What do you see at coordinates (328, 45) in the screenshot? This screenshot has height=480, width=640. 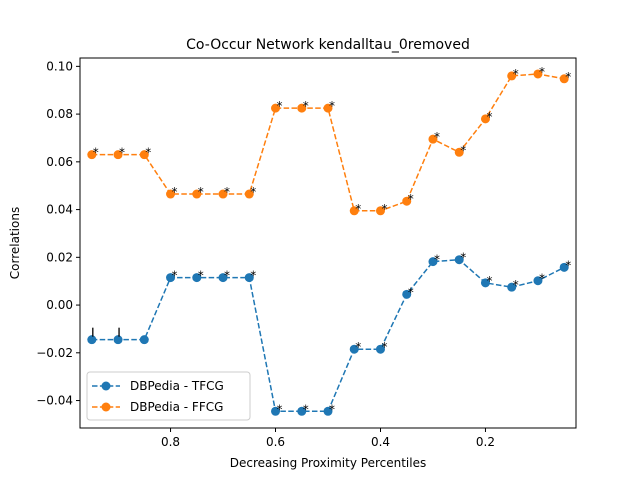 I see `chart-title: Co-Occur Network kendalltau_0removed` at bounding box center [328, 45].